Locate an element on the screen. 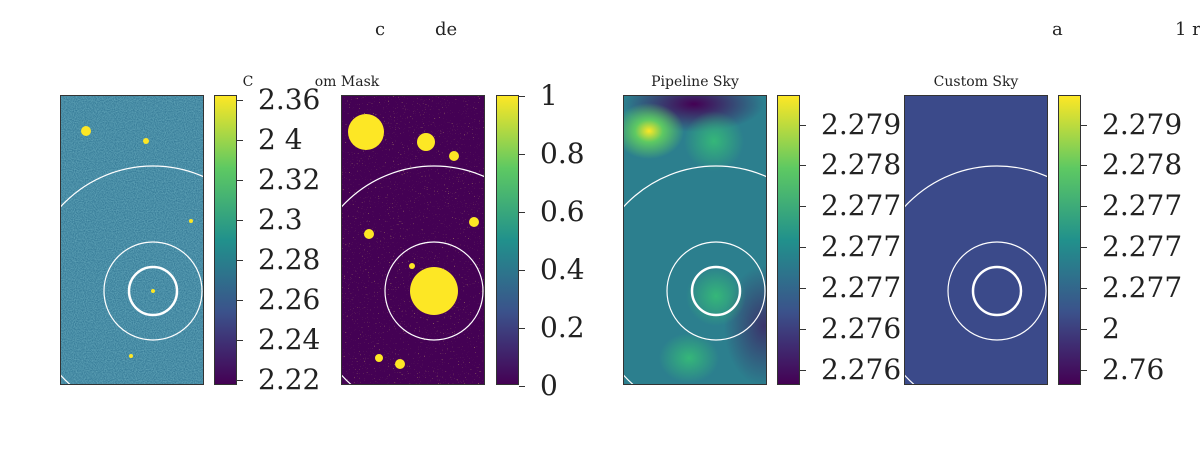 This screenshot has width=1200, height=450. top-text-4: 1 r is located at coordinates (1187, 29).